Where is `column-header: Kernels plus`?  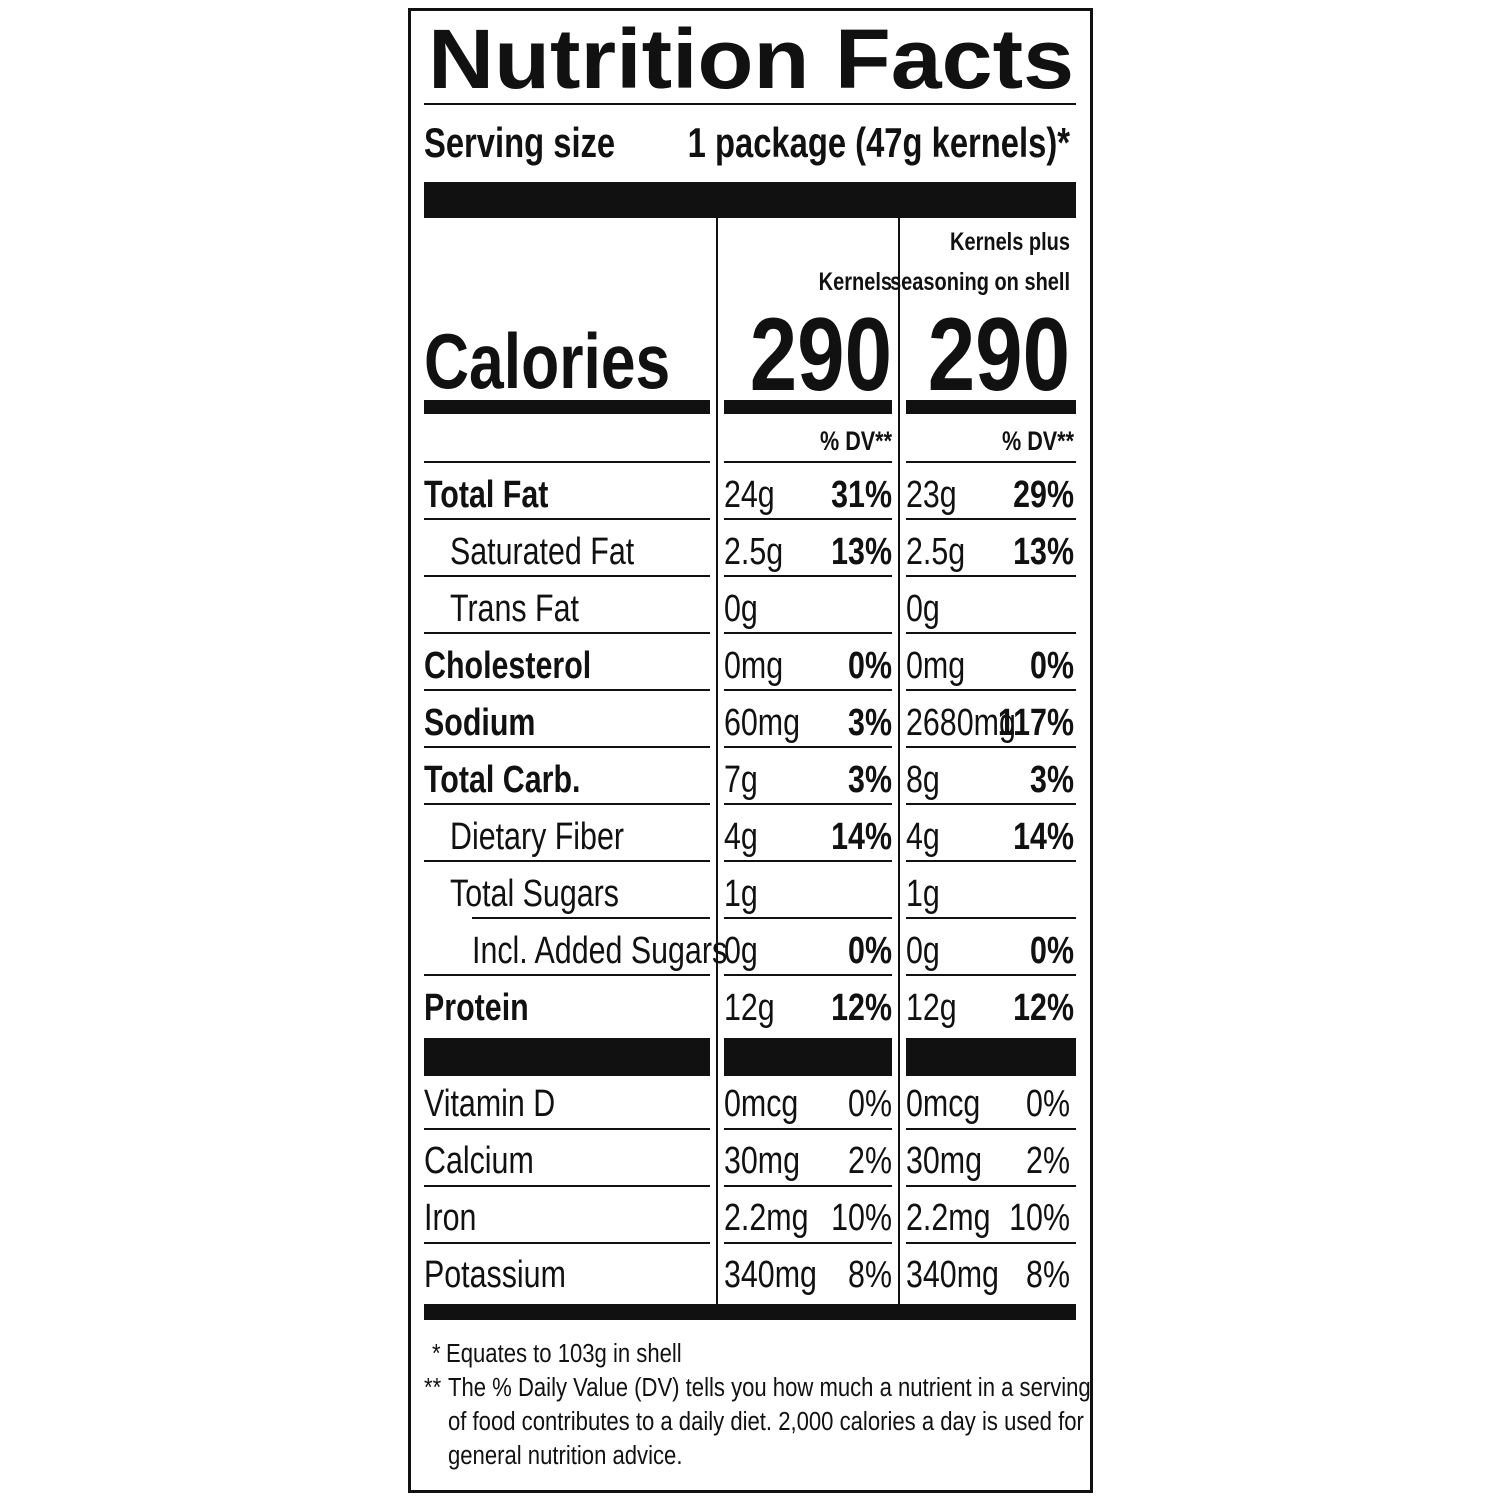
column-header: Kernels plus is located at coordinates (1010, 242).